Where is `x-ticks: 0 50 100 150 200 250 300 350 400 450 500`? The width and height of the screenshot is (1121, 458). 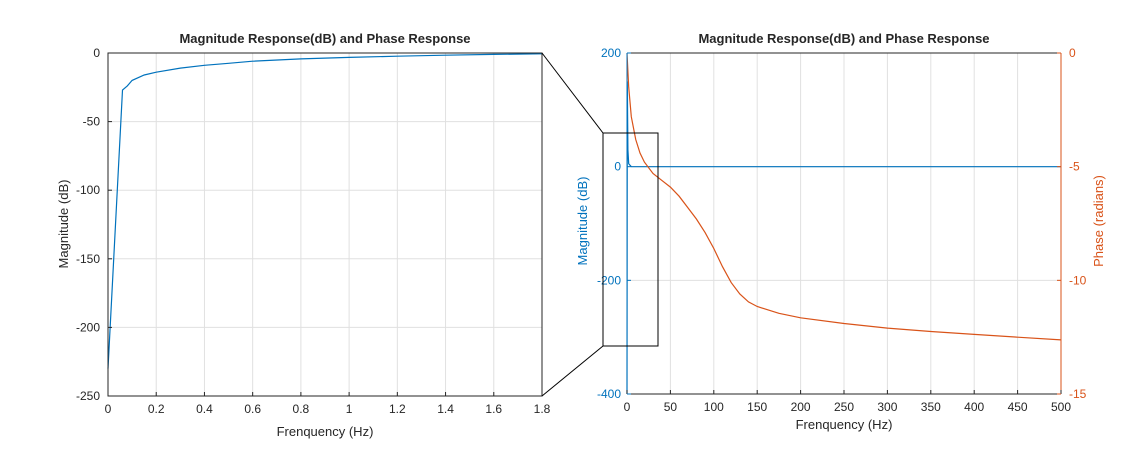
x-ticks: 0 50 100 150 200 250 300 350 400 450 500 is located at coordinates (847, 402).